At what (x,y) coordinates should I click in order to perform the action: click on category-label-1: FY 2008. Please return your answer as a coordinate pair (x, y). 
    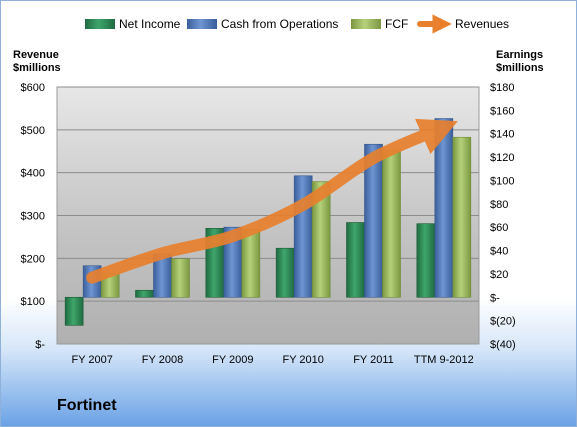
    Looking at the image, I should click on (162, 360).